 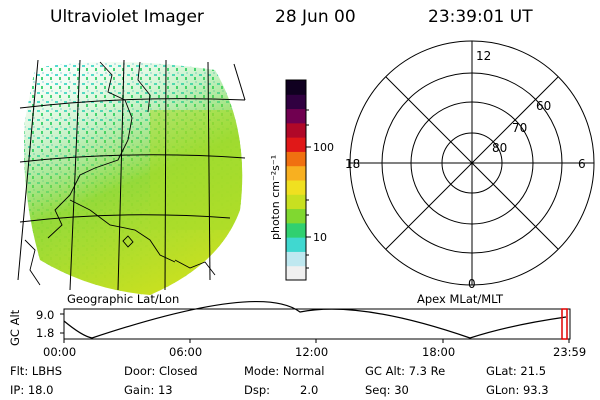 What do you see at coordinates (460, 299) in the screenshot?
I see `polar-caption: Apex MLat/MLT` at bounding box center [460, 299].